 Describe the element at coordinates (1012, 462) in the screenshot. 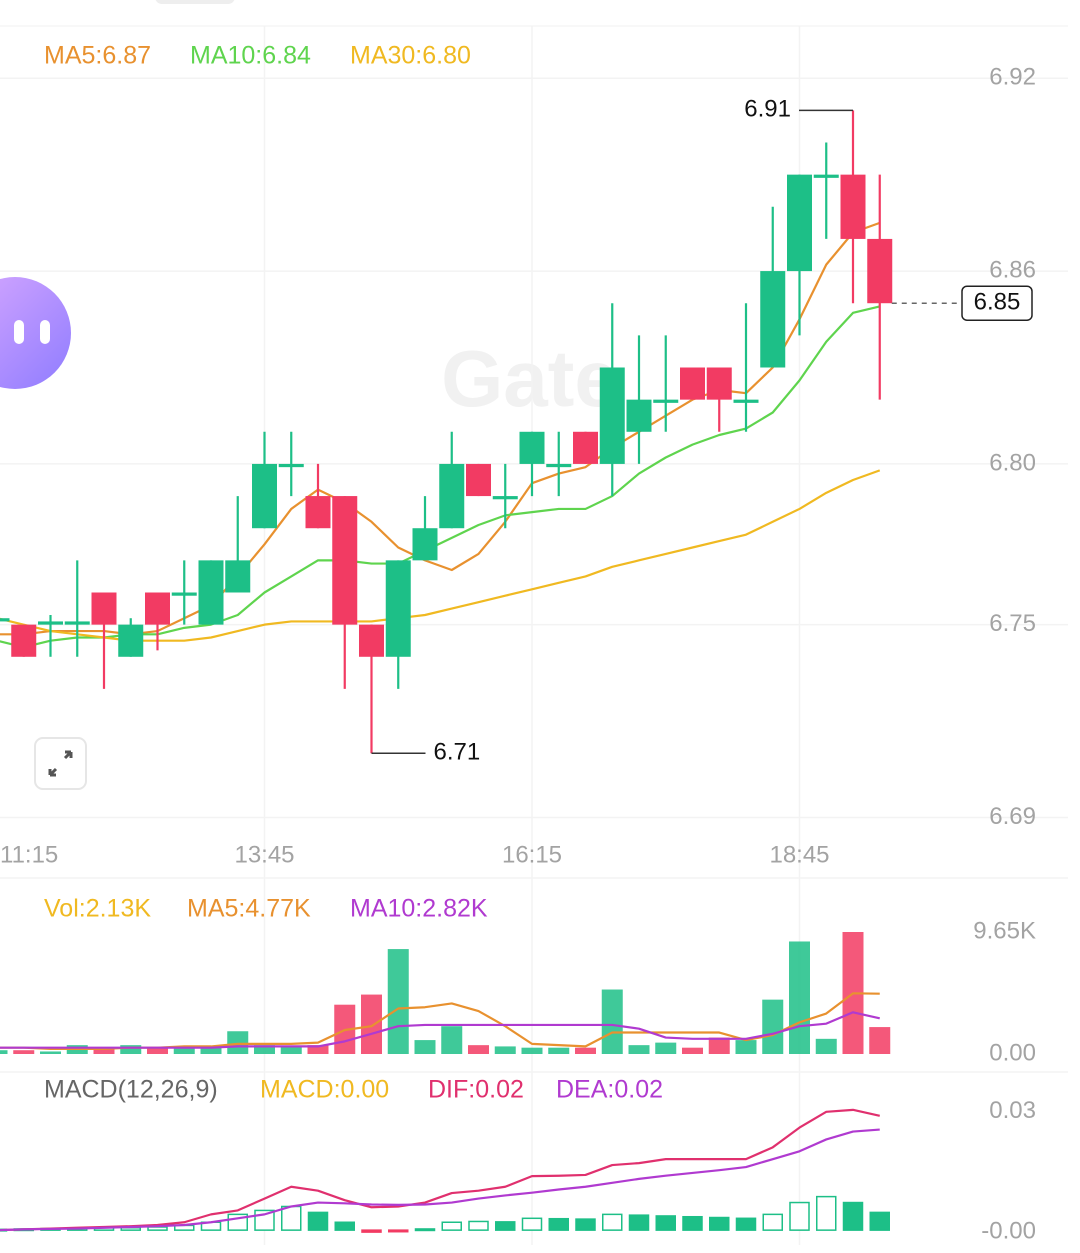

I see `y-tick-label: 6.80` at that location.